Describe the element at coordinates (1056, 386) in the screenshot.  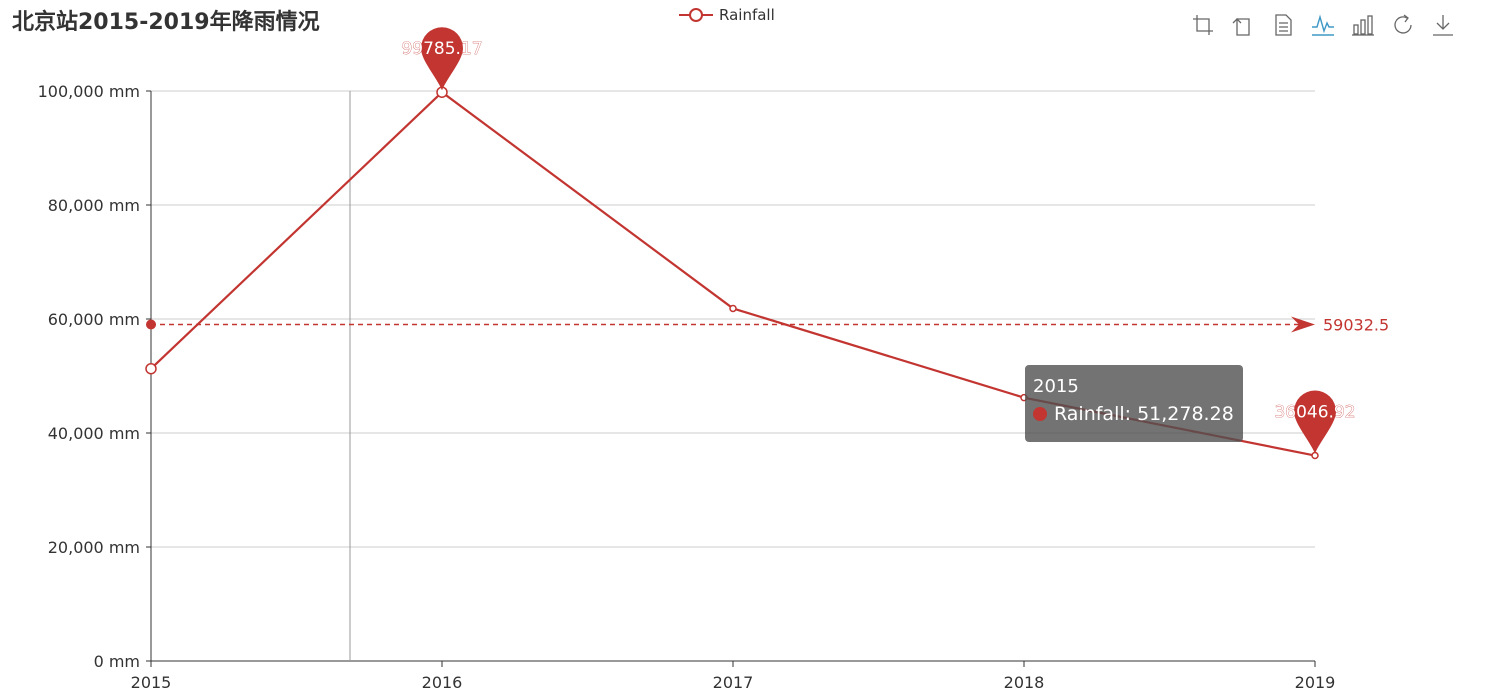
I see `tooltip-category: 2015` at that location.